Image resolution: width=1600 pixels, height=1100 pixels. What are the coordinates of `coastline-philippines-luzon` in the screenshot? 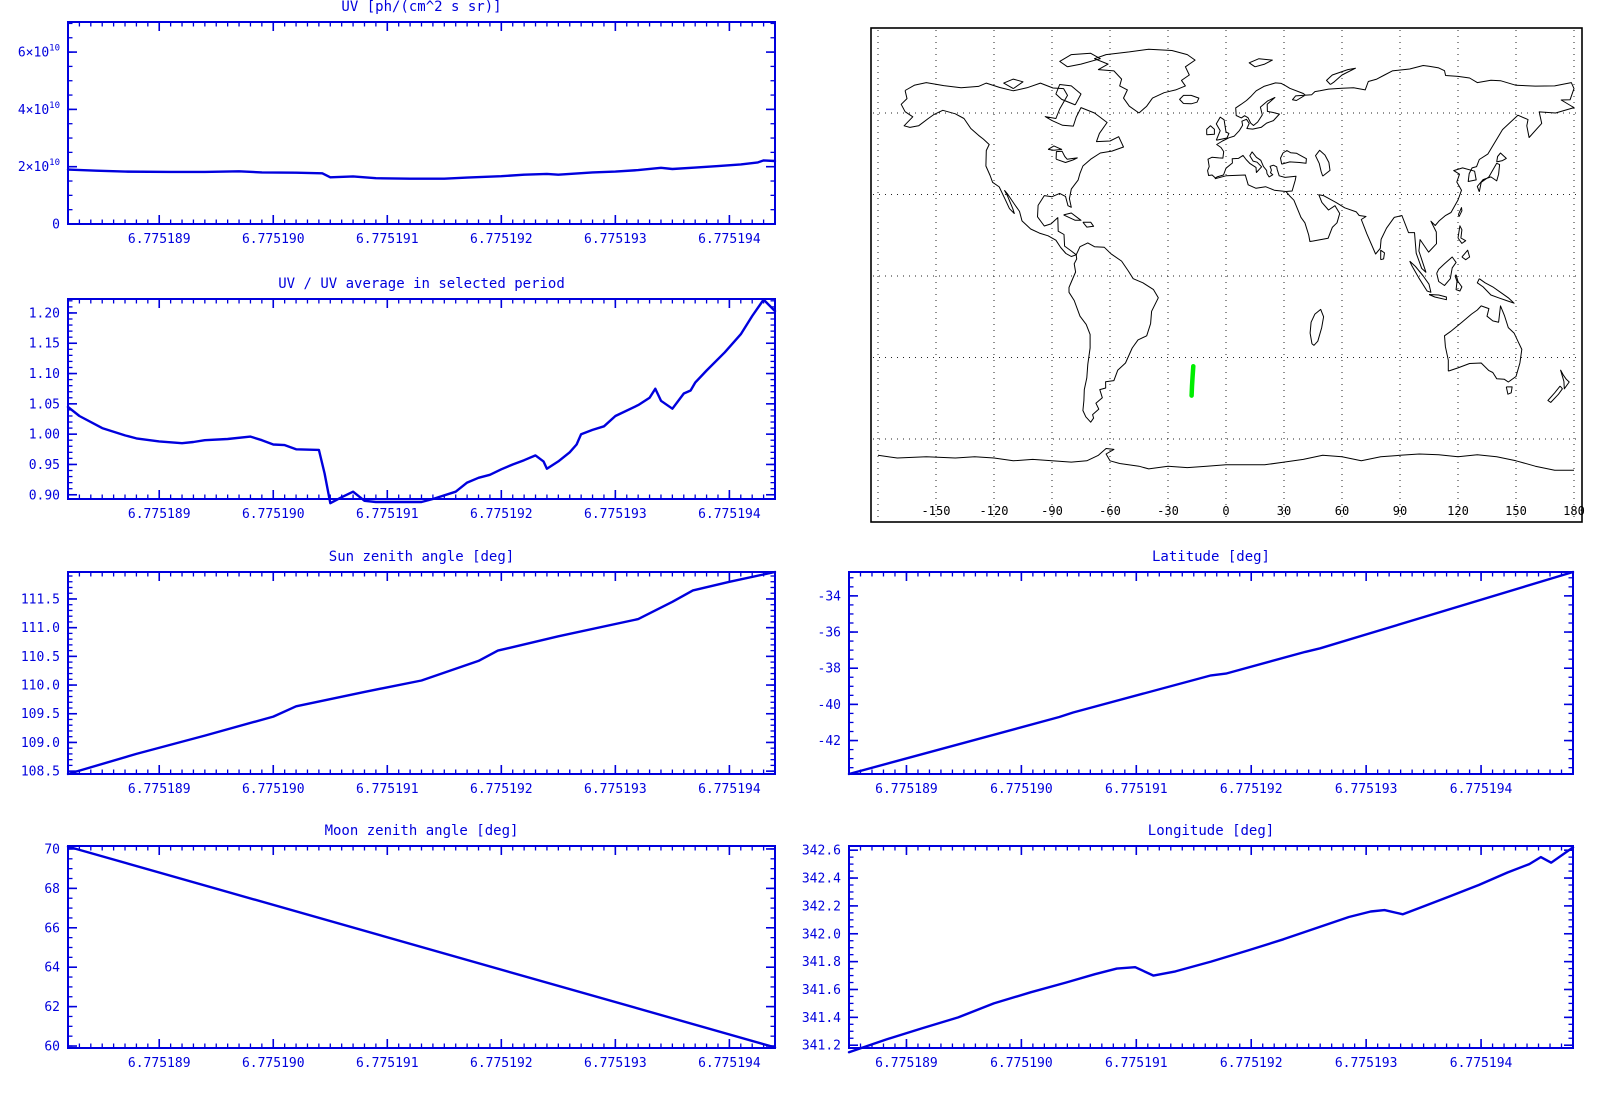 It's located at (1462, 234).